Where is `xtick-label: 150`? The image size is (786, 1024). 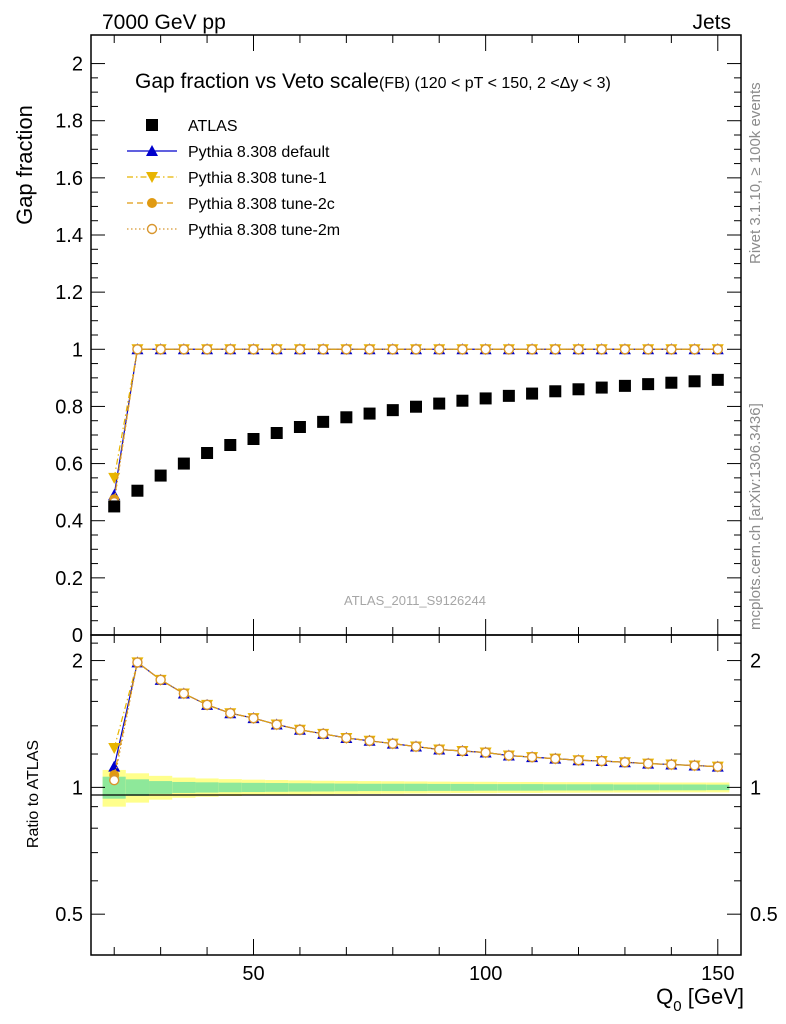
xtick-label: 150 is located at coordinates (717, 974).